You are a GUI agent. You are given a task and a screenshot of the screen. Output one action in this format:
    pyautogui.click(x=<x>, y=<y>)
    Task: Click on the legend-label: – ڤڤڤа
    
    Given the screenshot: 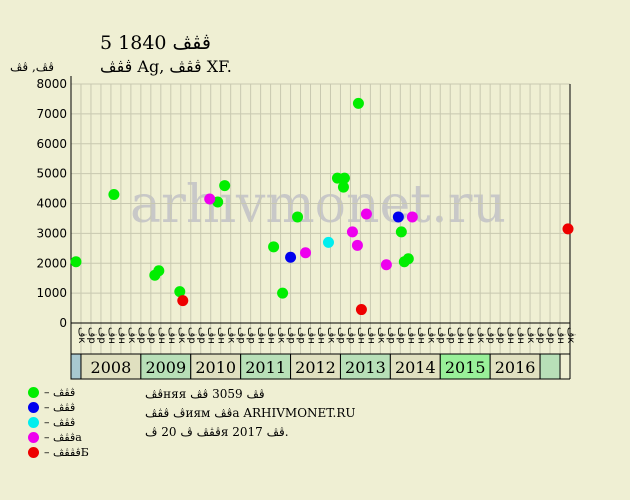 What is the action you would take?
    pyautogui.click(x=63, y=437)
    